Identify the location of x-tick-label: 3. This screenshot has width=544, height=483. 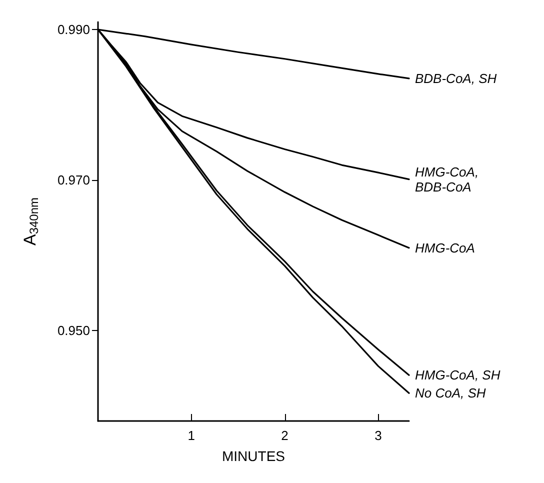
(378, 435).